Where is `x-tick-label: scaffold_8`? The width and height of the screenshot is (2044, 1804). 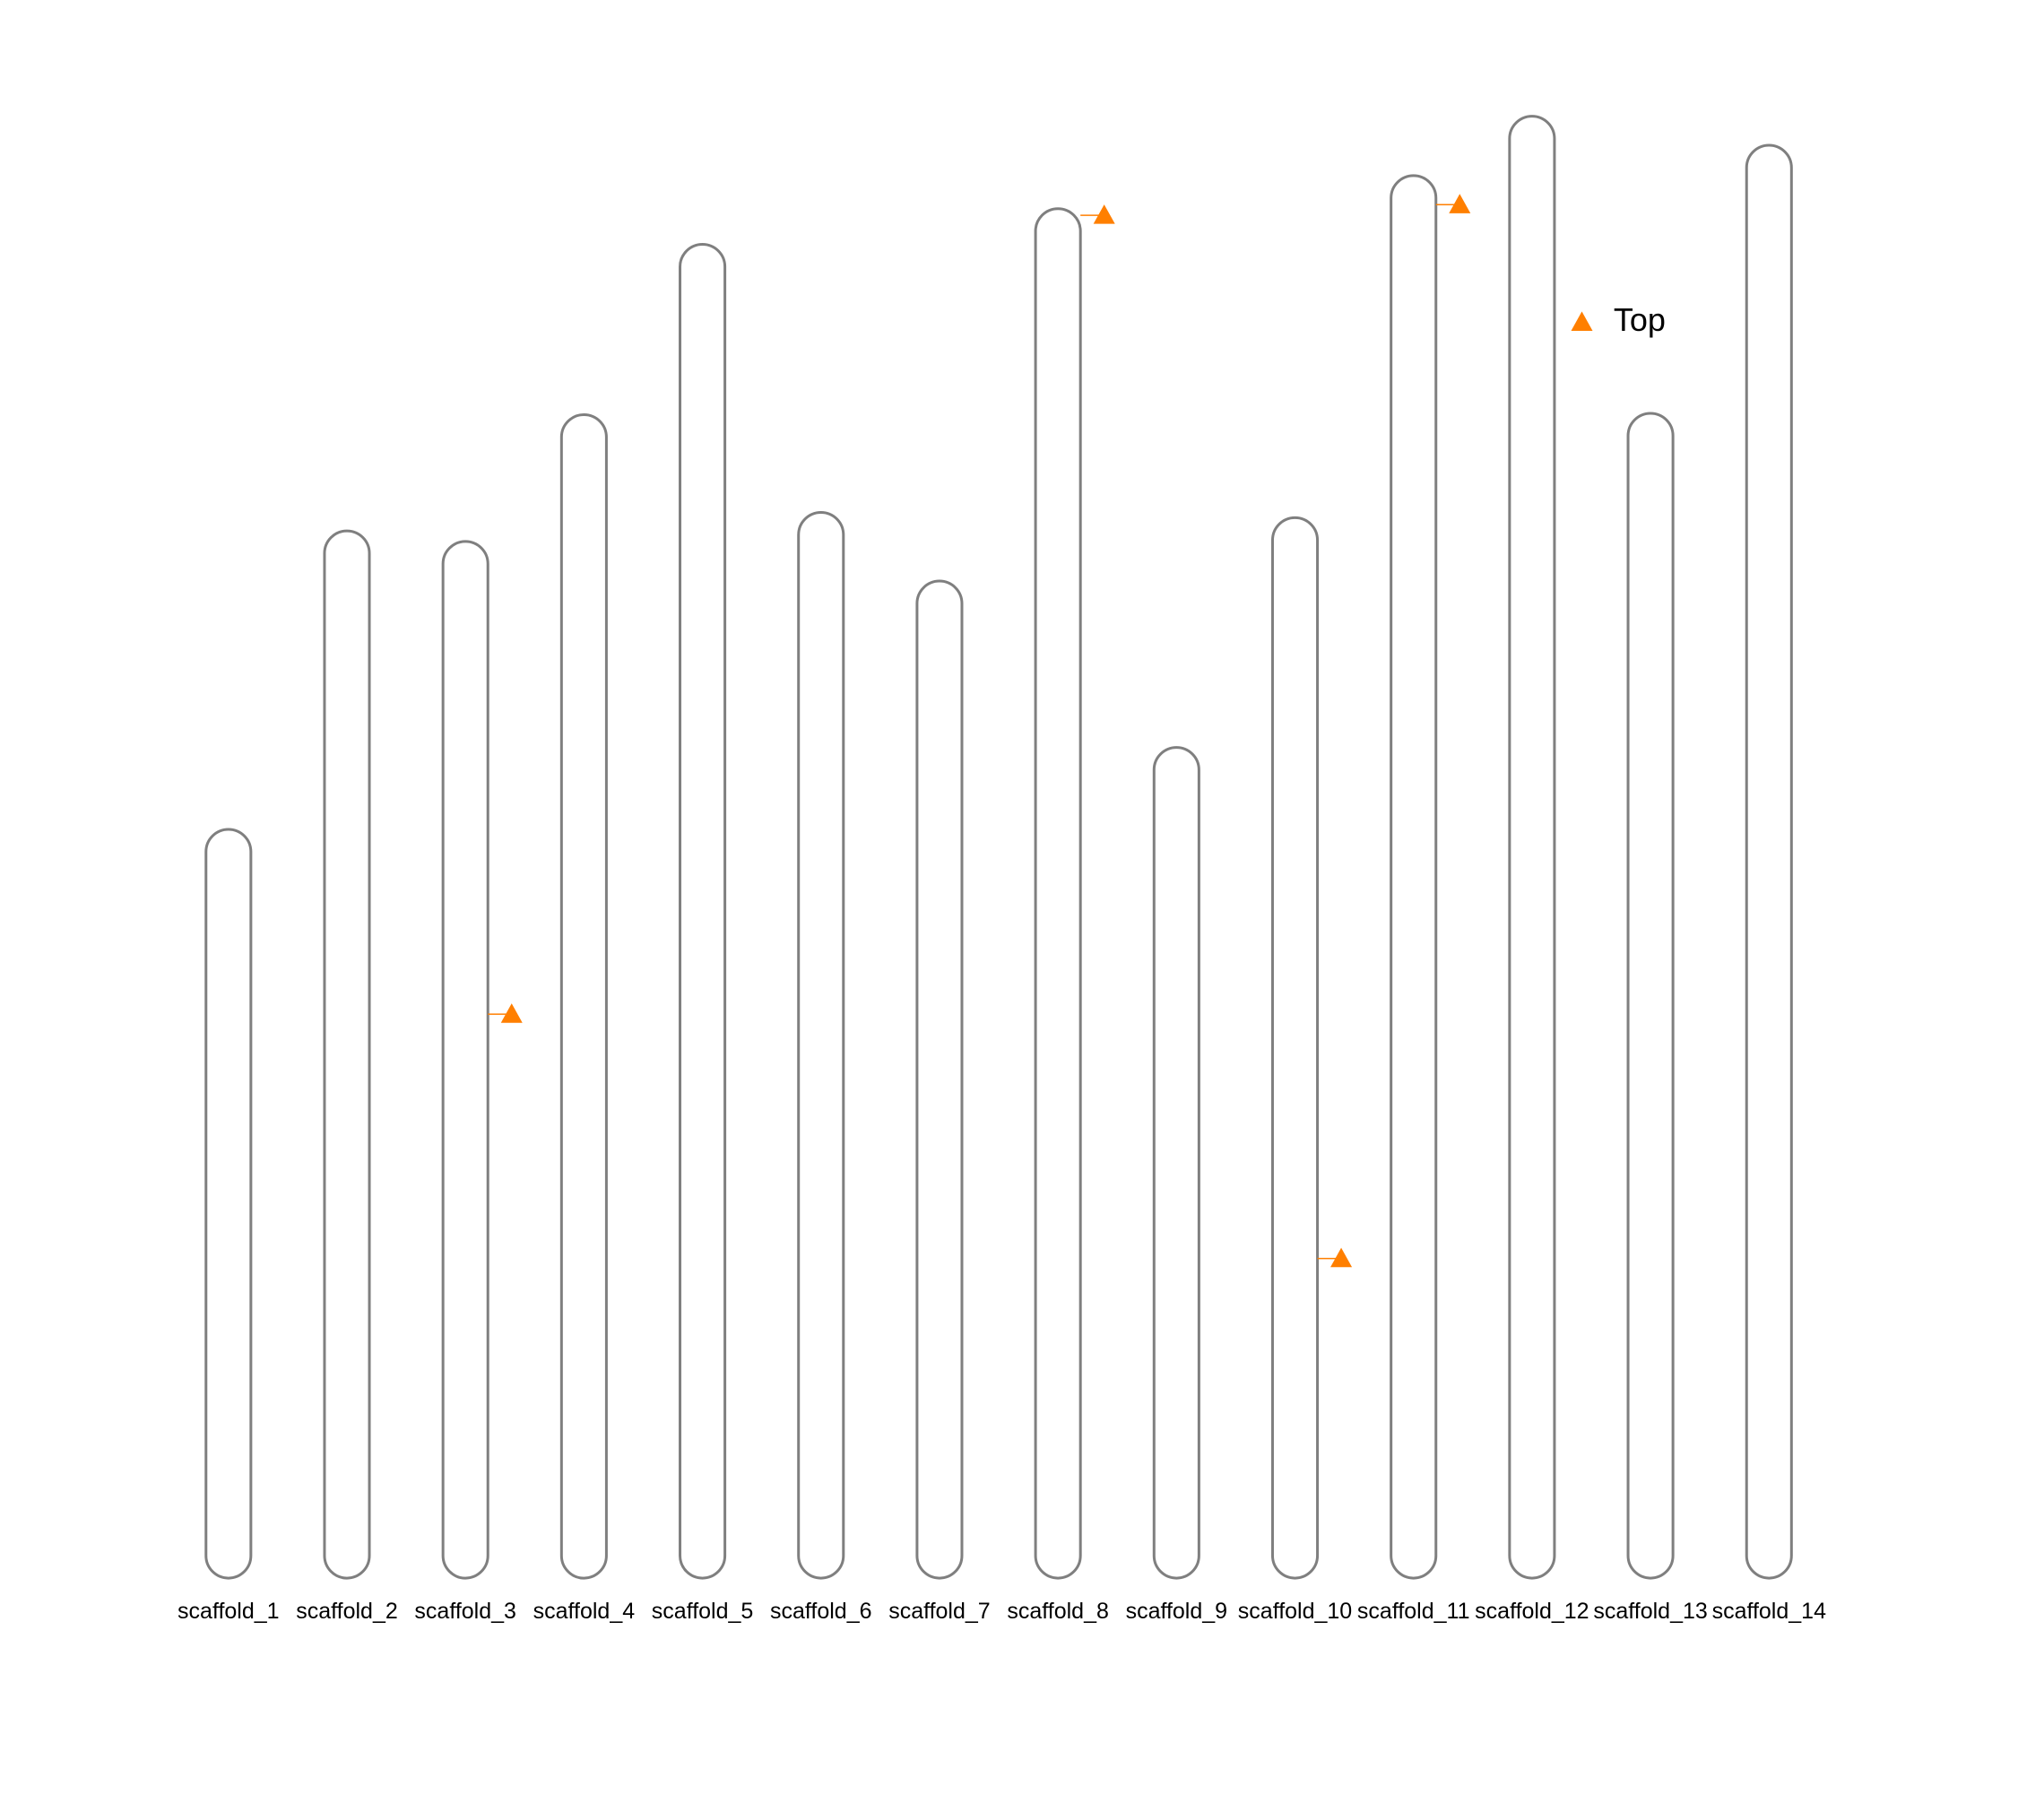 x-tick-label: scaffold_8 is located at coordinates (1058, 1611).